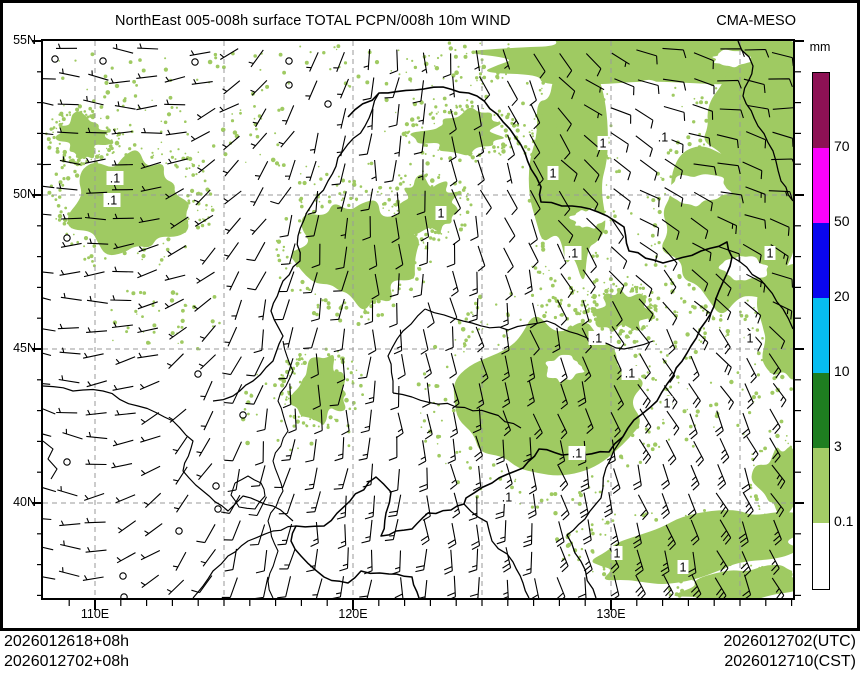  I want to click on colorbar-tick-label: 70, so click(842, 146).